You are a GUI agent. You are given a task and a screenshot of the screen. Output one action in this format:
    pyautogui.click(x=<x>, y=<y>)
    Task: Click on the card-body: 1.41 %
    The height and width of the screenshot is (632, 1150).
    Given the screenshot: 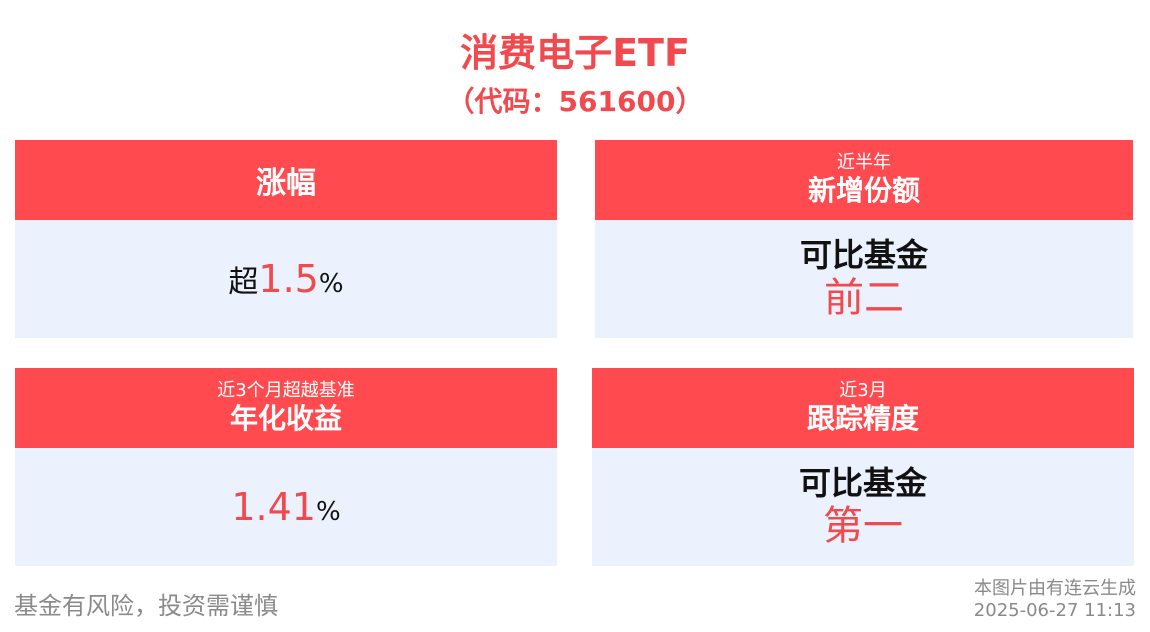 What is the action you would take?
    pyautogui.click(x=286, y=507)
    